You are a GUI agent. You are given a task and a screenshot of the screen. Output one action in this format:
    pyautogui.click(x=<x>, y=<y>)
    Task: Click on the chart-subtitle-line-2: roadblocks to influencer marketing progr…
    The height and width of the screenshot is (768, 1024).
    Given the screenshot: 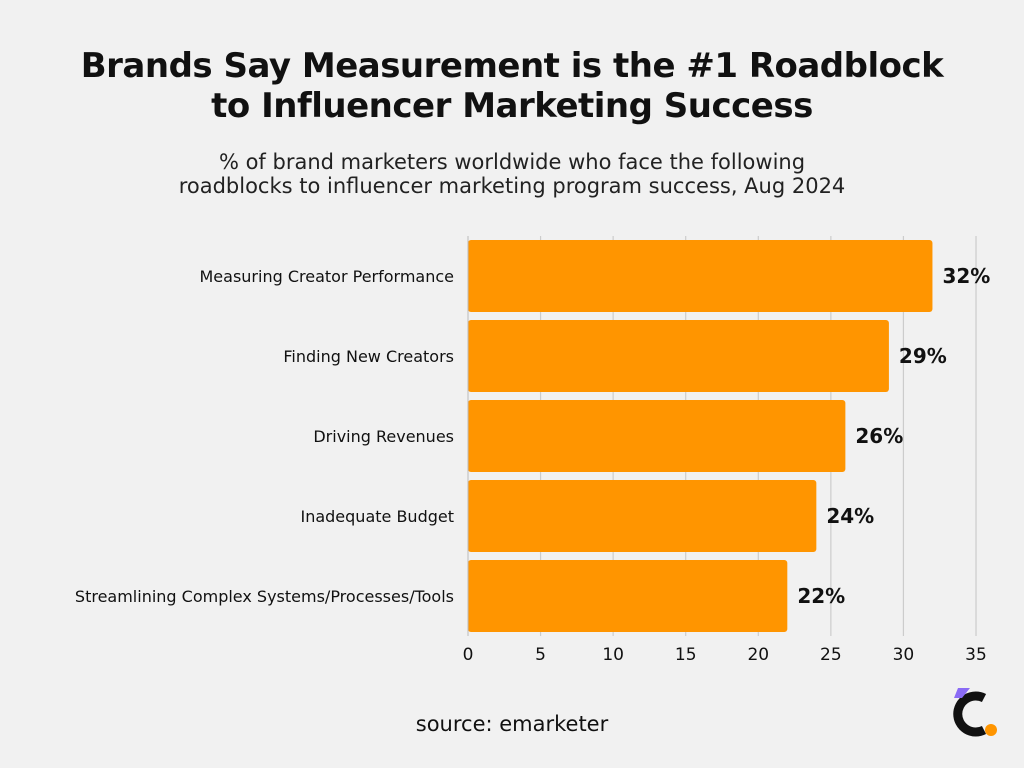 What is the action you would take?
    pyautogui.click(x=512, y=186)
    